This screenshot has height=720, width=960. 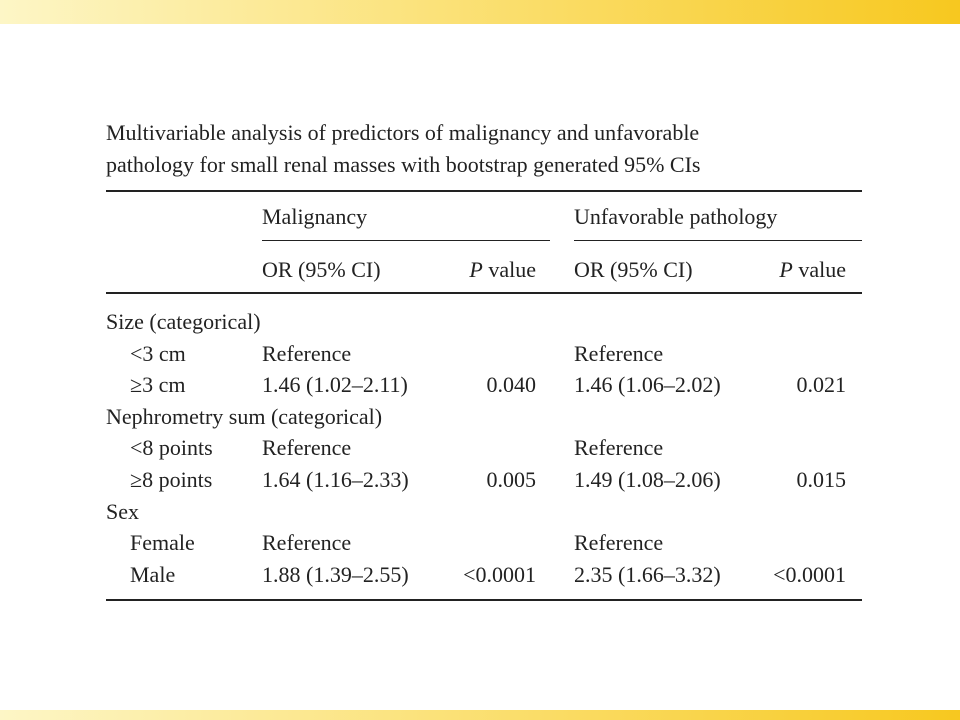 What do you see at coordinates (821, 385) in the screenshot?
I see `p-value-unfavorable-cell: 0.021` at bounding box center [821, 385].